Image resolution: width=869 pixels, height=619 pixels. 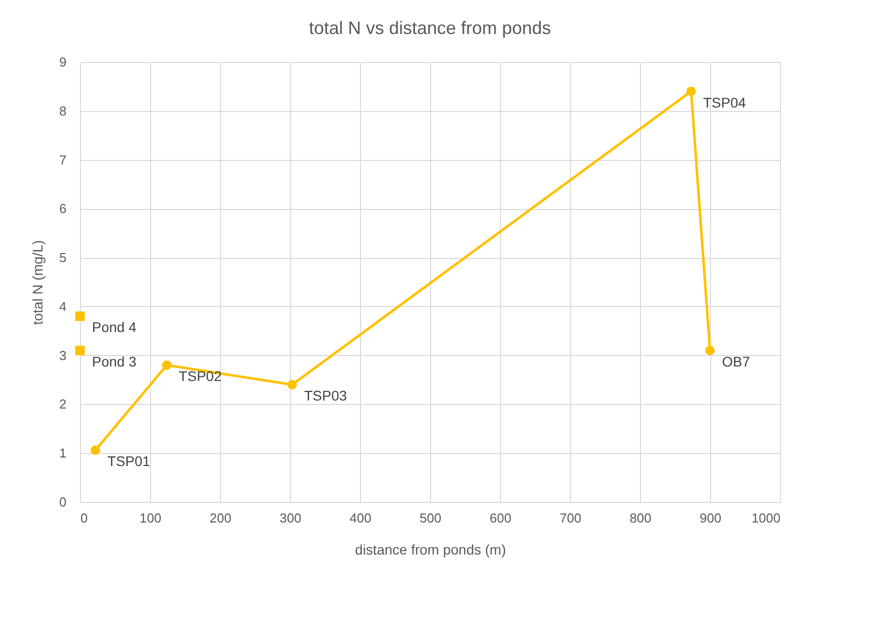 I want to click on y-tick-label: 1, so click(x=62, y=453).